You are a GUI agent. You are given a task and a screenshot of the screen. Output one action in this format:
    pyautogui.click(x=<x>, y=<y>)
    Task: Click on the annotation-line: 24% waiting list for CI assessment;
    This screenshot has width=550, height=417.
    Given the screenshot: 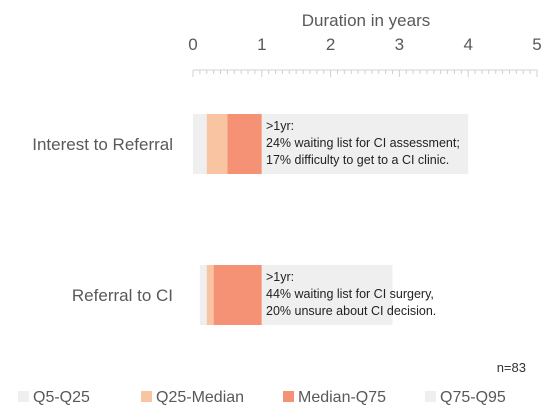 What is the action you would take?
    pyautogui.click(x=363, y=143)
    